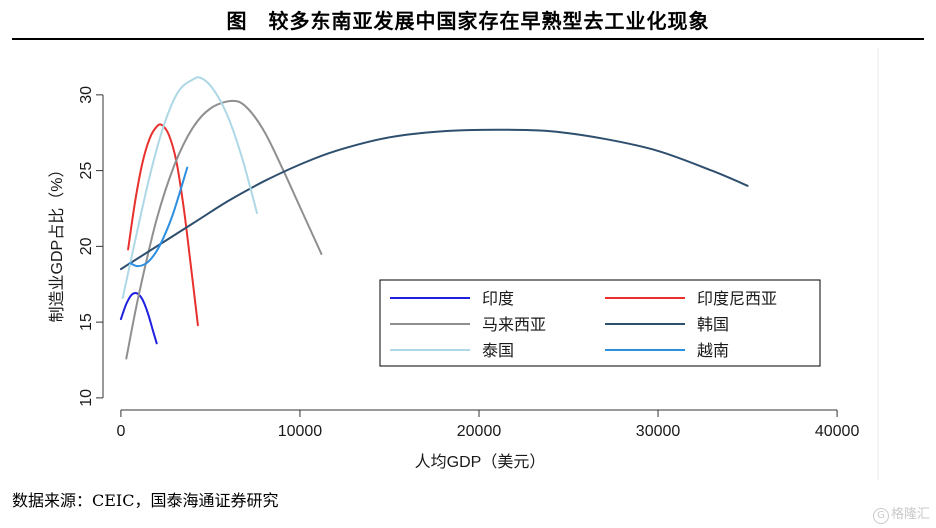 This screenshot has height=528, width=936. I want to click on legend-label-2: 马来西亚, so click(514, 324).